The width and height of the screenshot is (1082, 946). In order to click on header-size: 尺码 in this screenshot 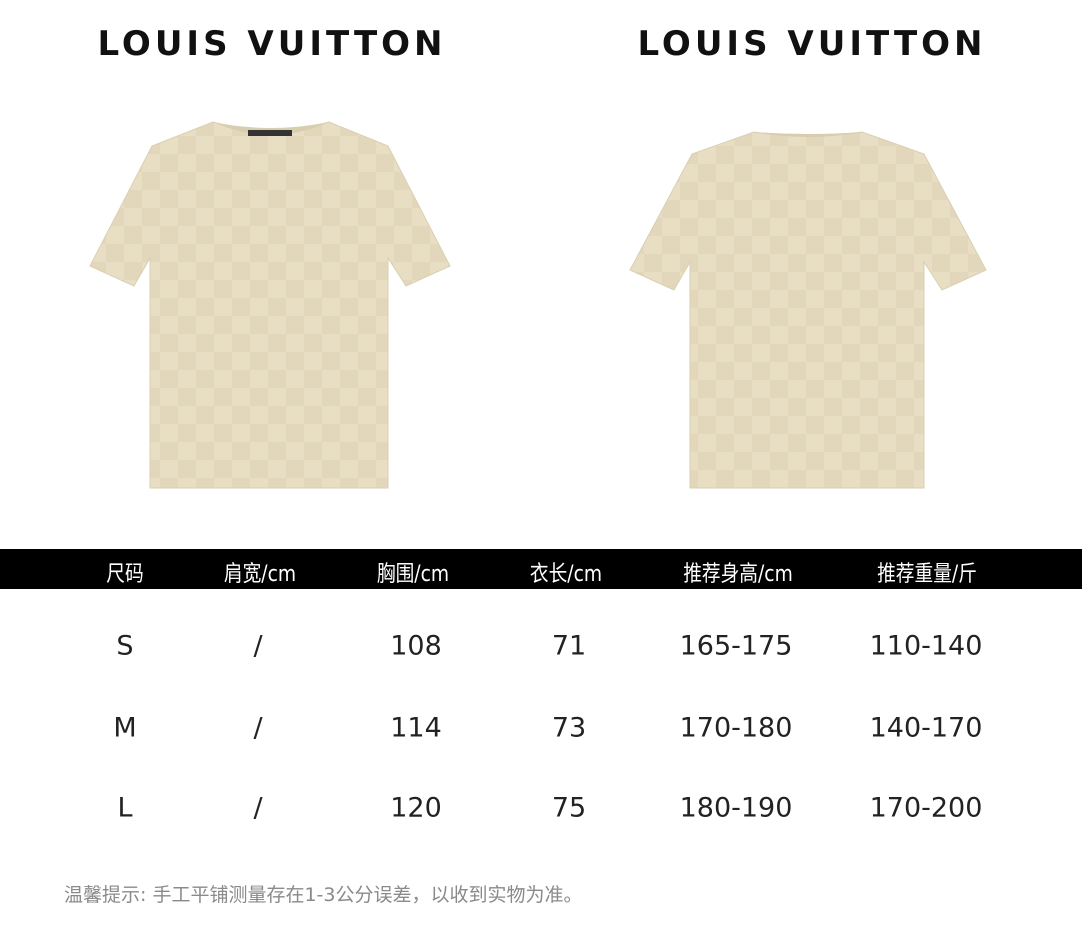, I will do `click(125, 574)`.